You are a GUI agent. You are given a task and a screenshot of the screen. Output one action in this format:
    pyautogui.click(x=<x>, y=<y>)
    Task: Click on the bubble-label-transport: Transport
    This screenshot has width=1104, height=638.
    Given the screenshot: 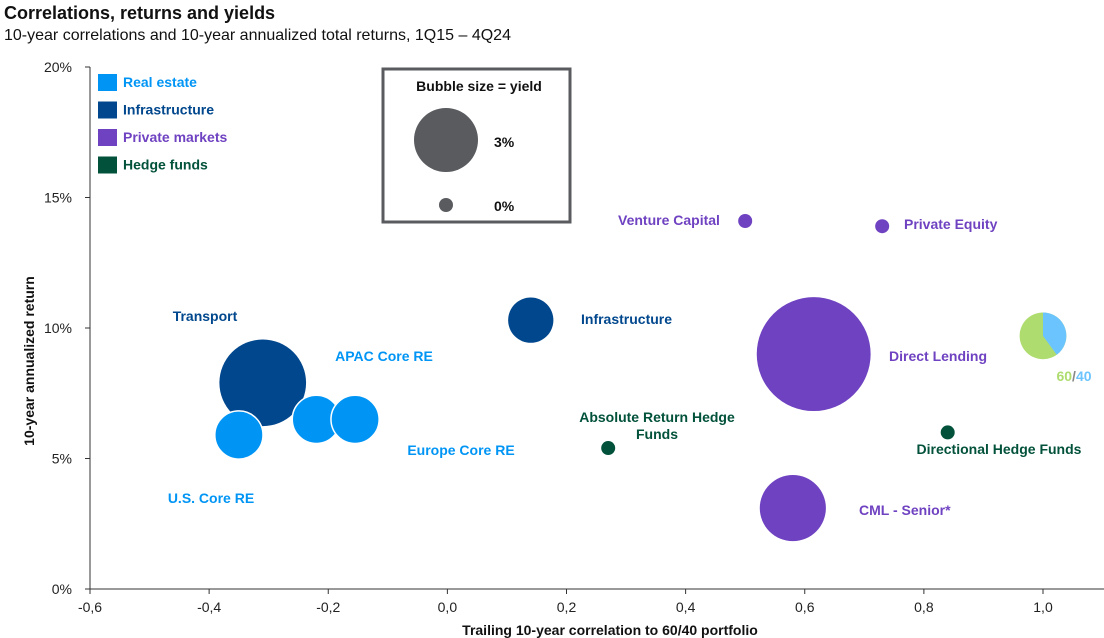 What is the action you would take?
    pyautogui.click(x=205, y=316)
    